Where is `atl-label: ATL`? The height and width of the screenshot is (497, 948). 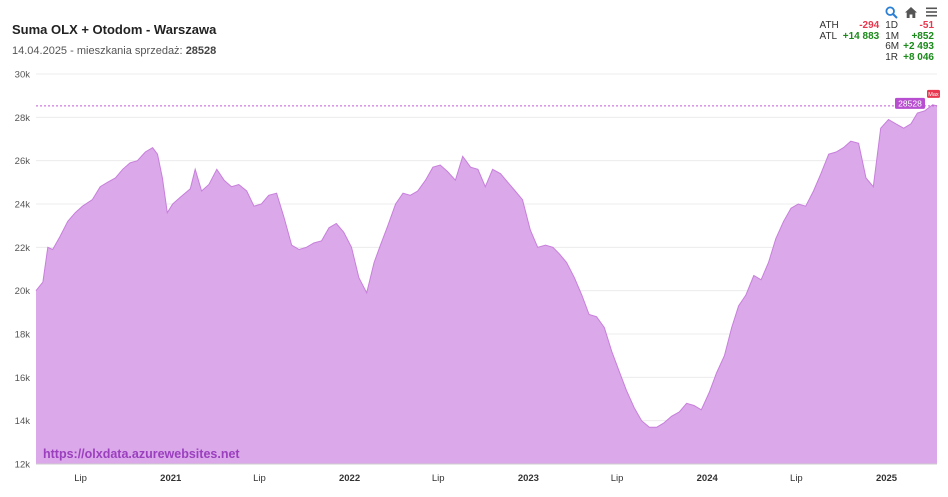 atl-label: ATL is located at coordinates (828, 36).